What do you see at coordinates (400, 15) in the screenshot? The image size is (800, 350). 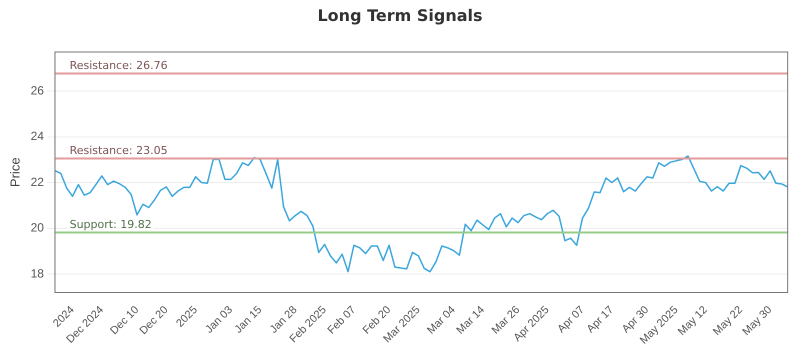 I see `chart-title: Long Term Signals` at bounding box center [400, 15].